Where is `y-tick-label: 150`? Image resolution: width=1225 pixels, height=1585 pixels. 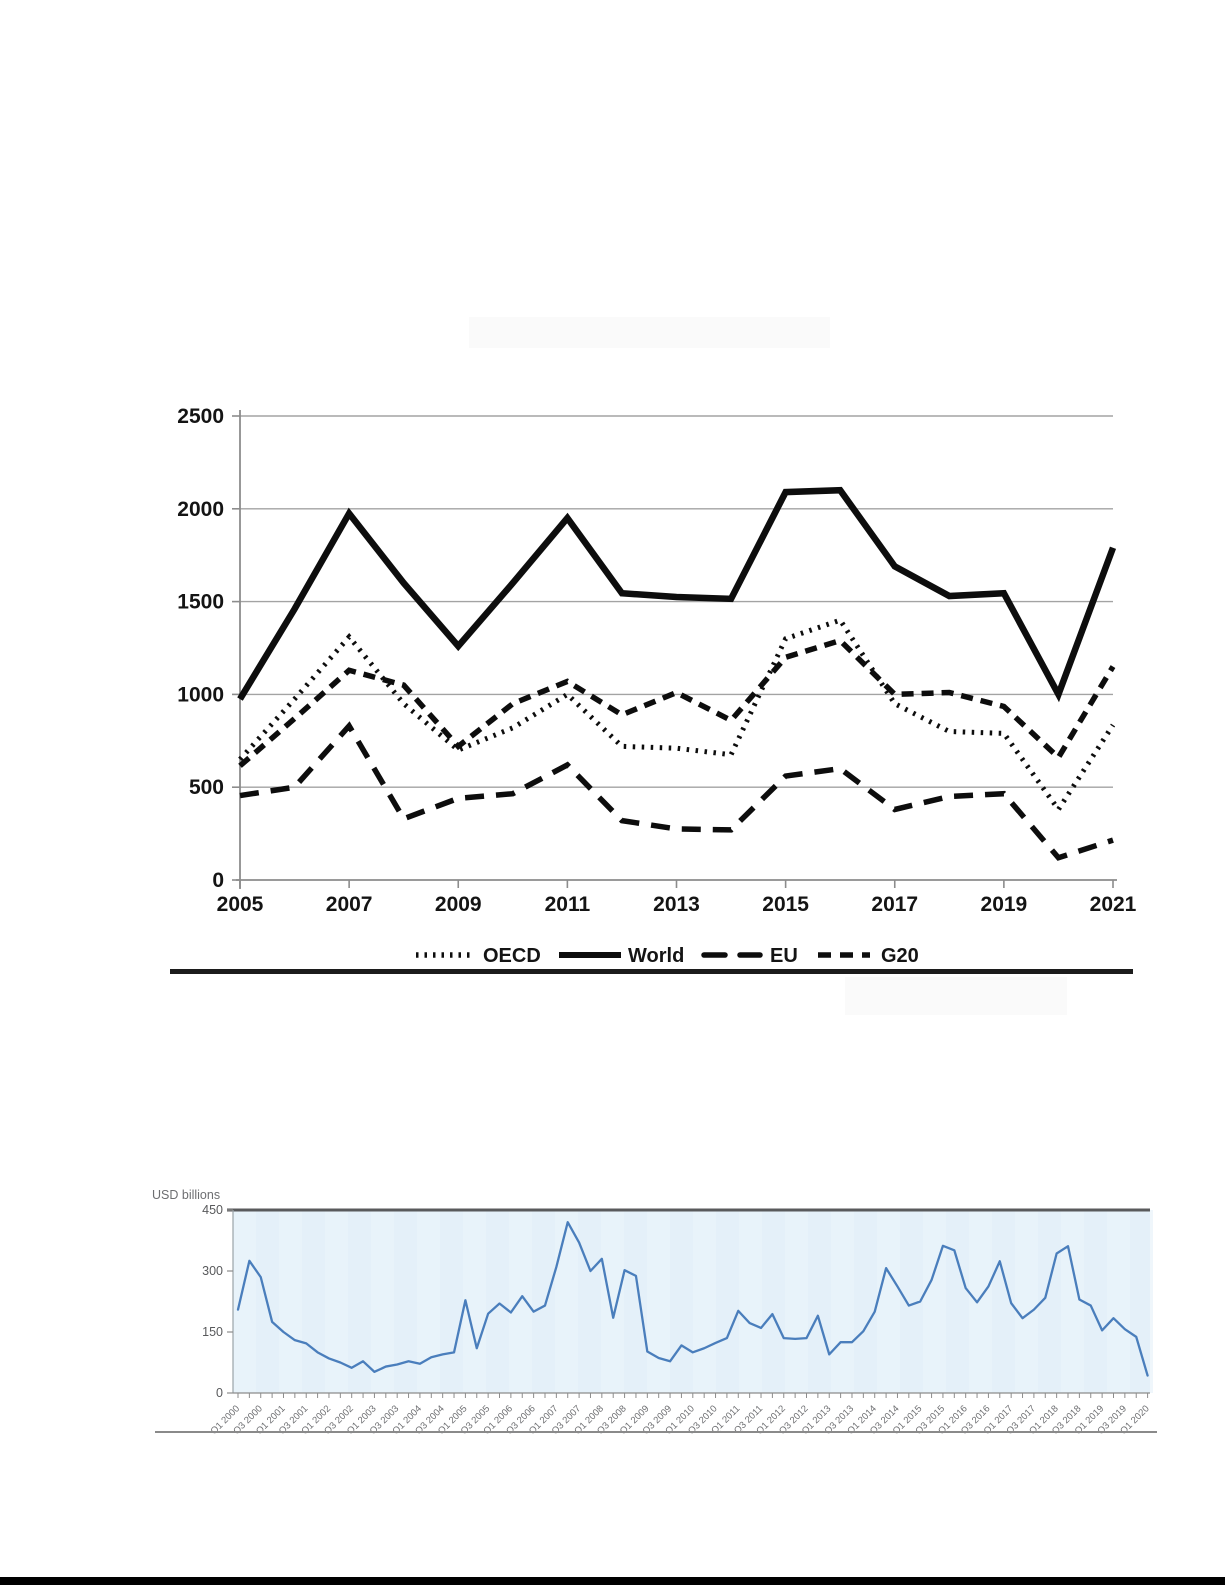
y-tick-label: 150 is located at coordinates (212, 1332).